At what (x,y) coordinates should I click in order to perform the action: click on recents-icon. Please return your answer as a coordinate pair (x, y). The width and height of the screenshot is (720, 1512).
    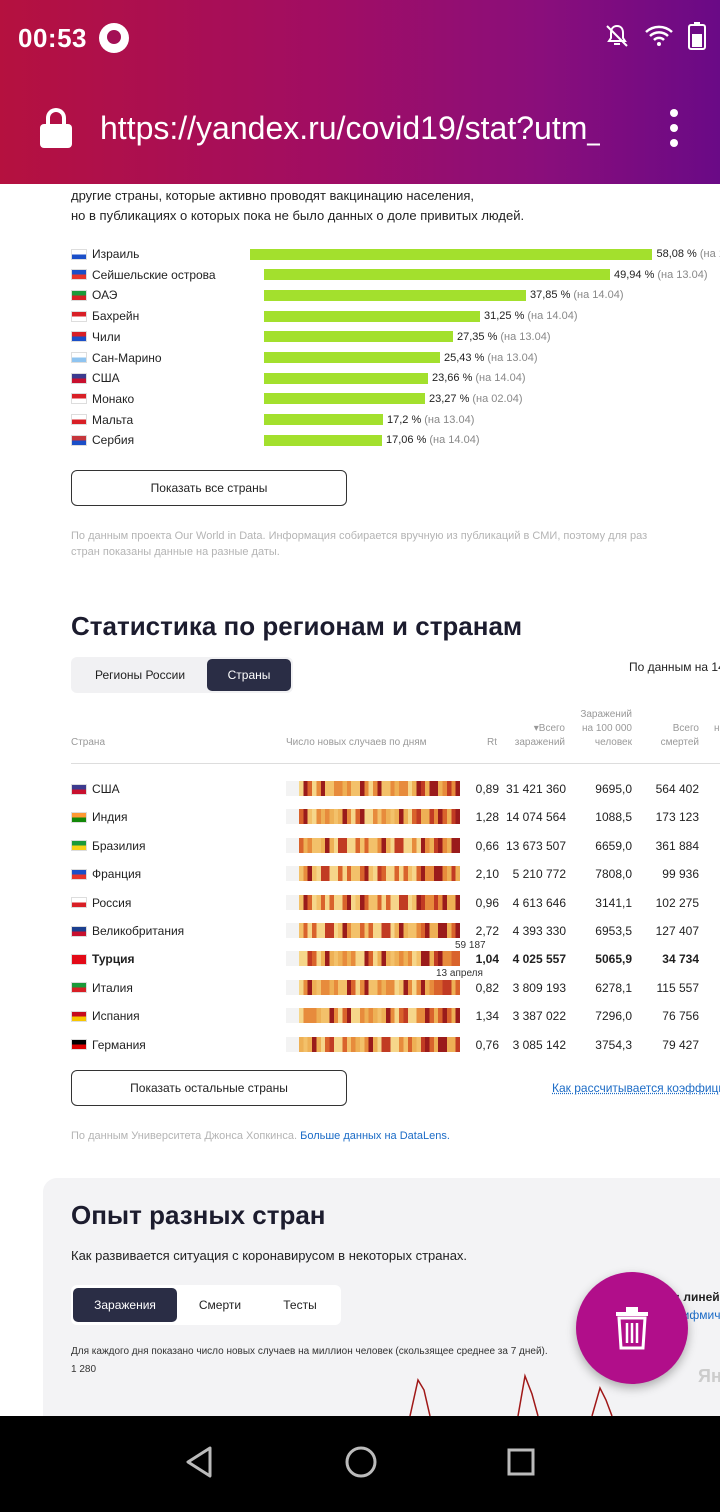
    Looking at the image, I should click on (521, 1464).